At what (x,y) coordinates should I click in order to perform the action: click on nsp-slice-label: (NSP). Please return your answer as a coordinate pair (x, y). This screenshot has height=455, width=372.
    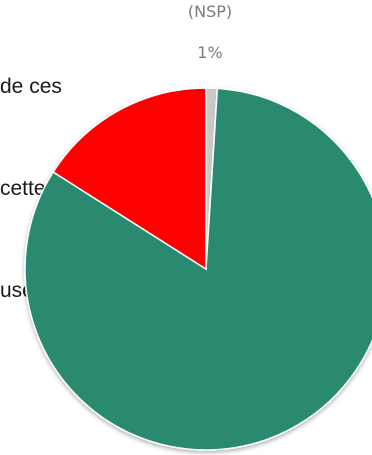
    Looking at the image, I should click on (210, 11).